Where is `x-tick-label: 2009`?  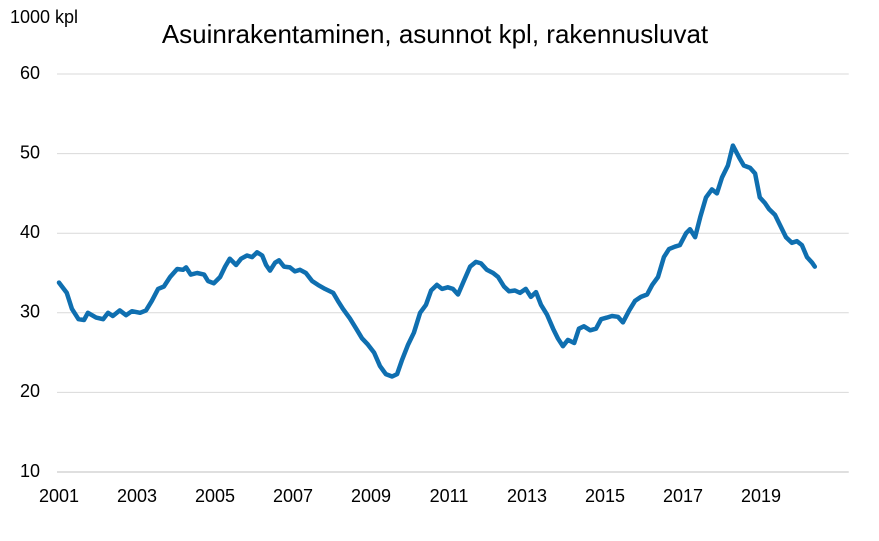 x-tick-label: 2009 is located at coordinates (371, 496).